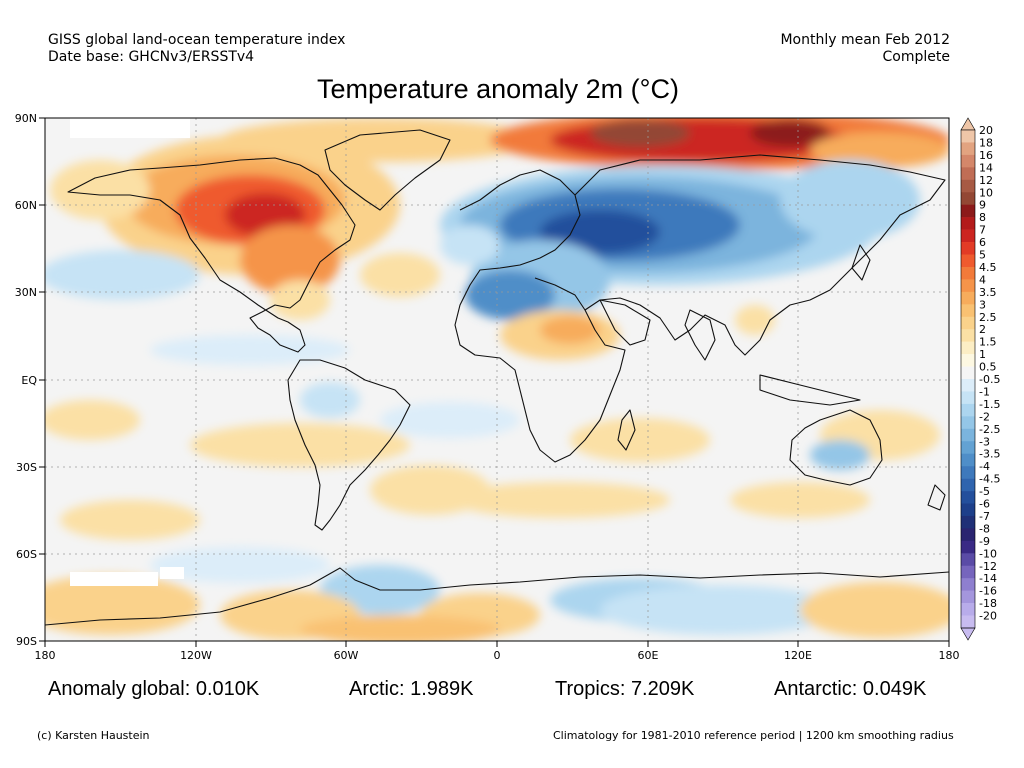 This screenshot has width=1024, height=768. I want to click on colorbar-label: 0.5, so click(988, 367).